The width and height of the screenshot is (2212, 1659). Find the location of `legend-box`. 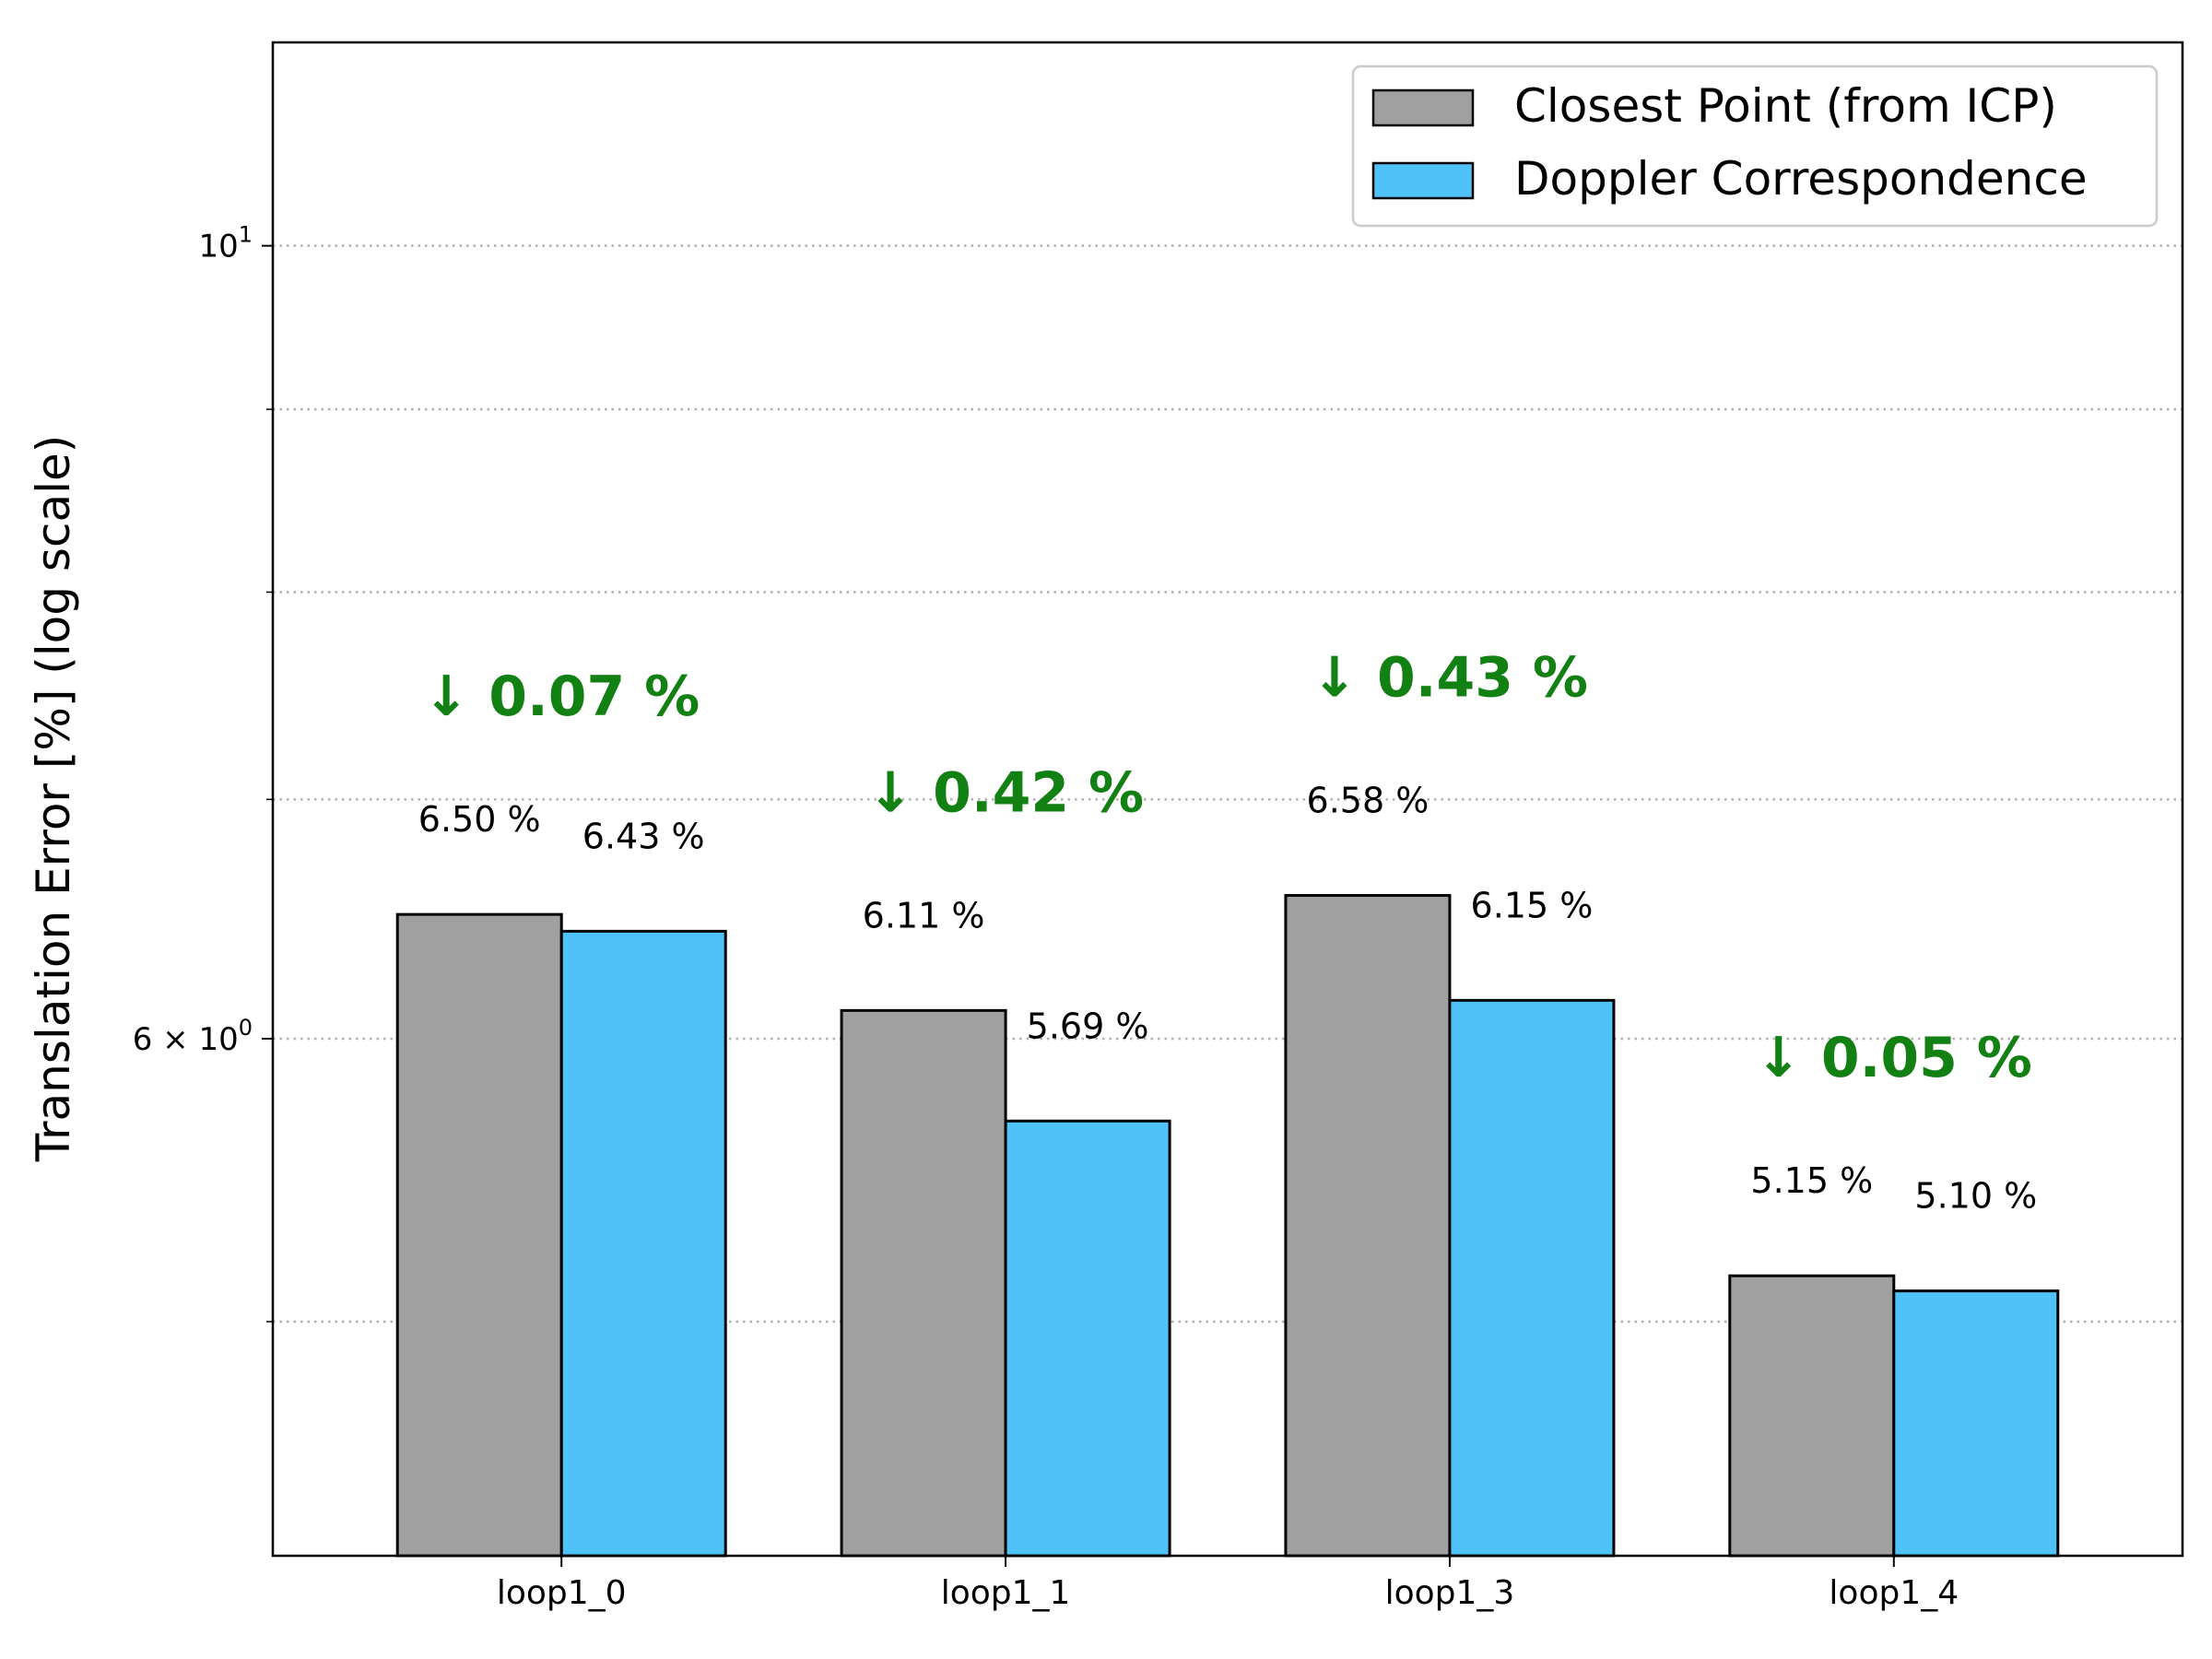

legend-box is located at coordinates (1755, 146).